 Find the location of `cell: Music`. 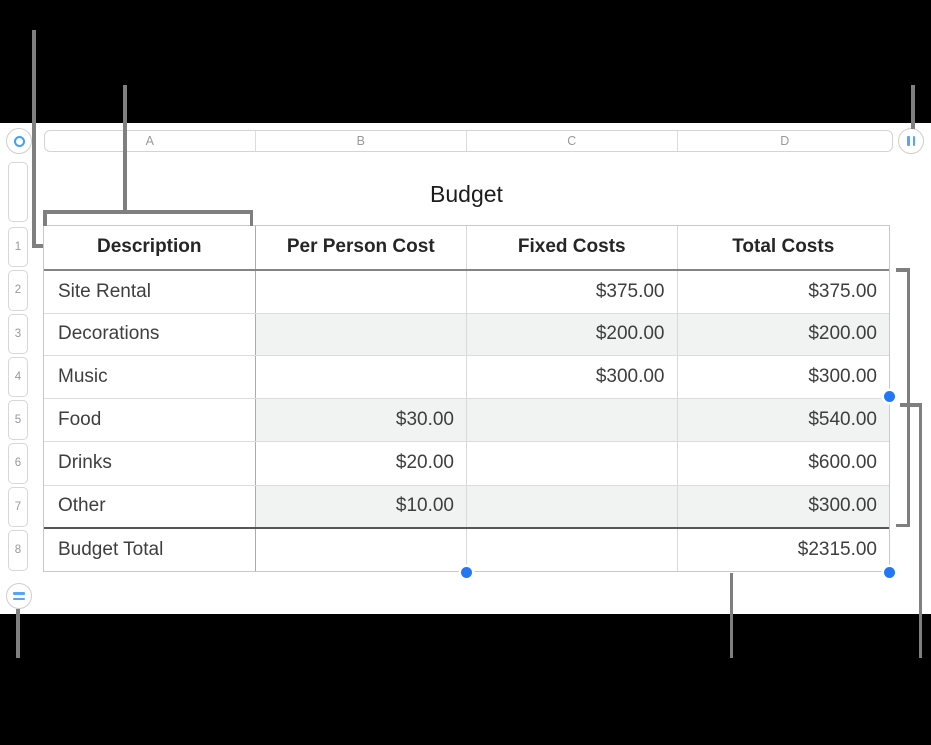

cell: Music is located at coordinates (83, 377).